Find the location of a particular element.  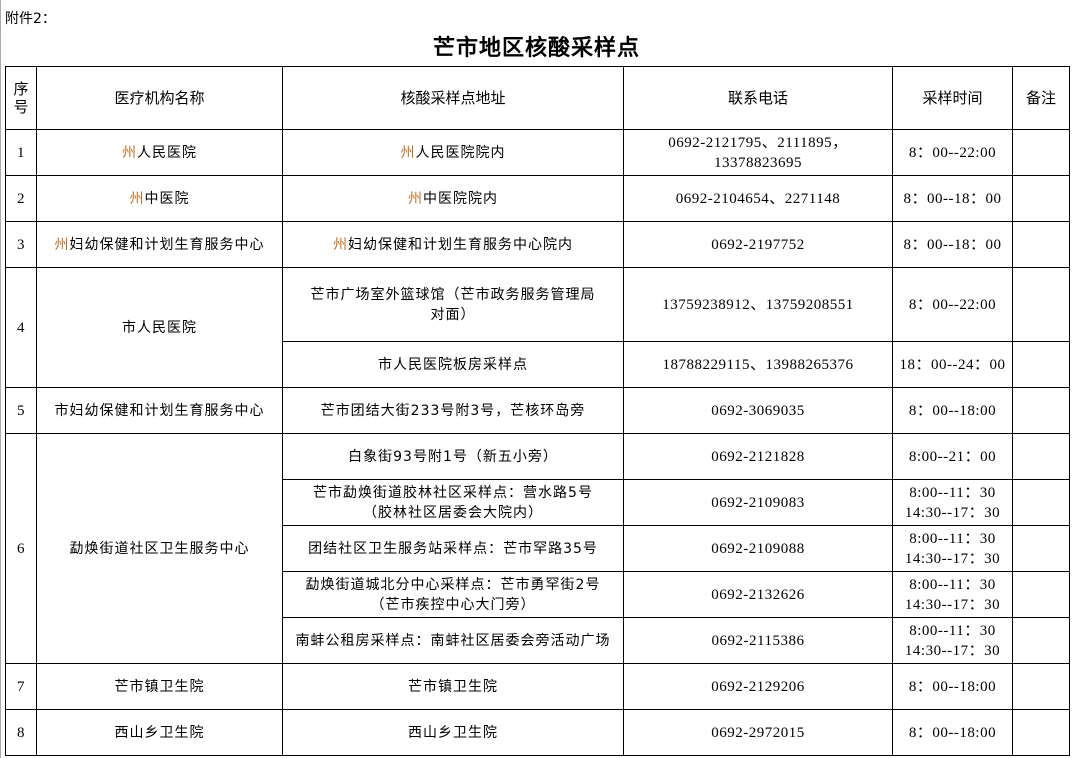

row-number: 2 is located at coordinates (21, 198).